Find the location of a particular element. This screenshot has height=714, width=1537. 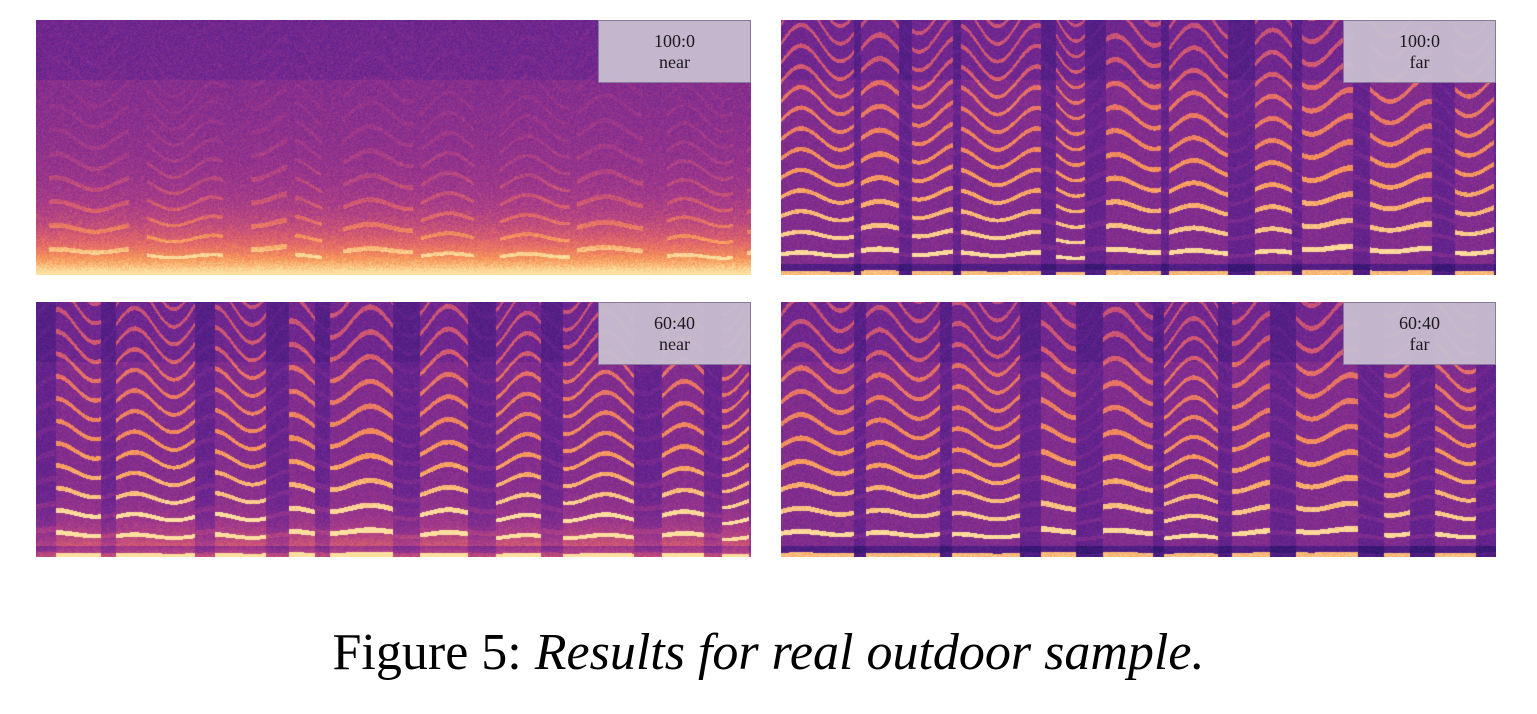

caption-label: Figure 5: is located at coordinates (427, 652).